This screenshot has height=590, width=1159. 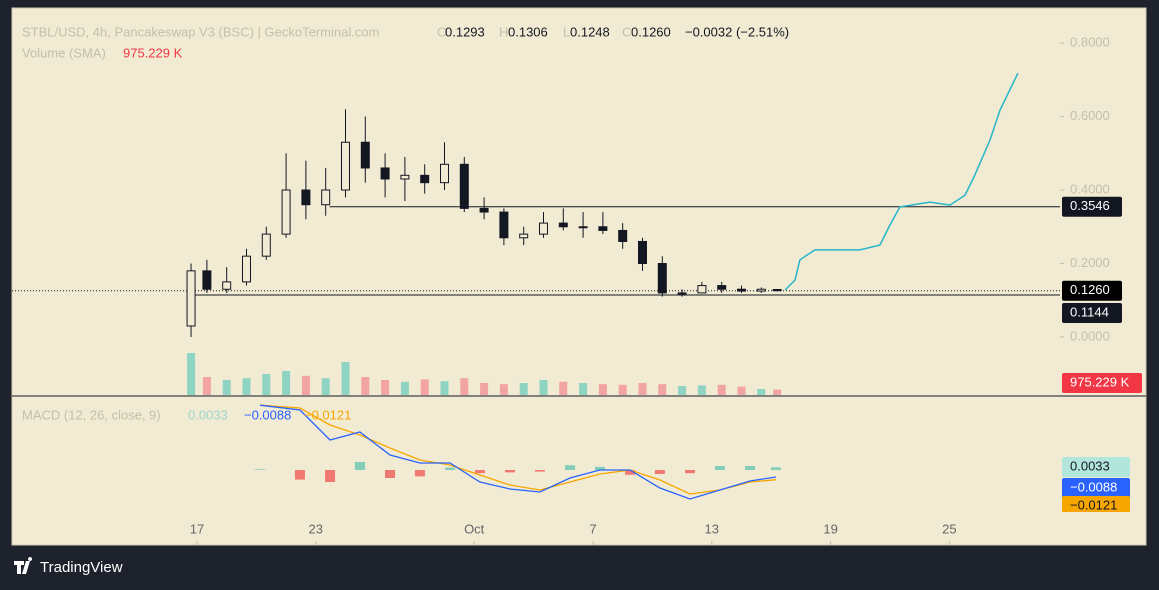 I want to click on ohlc-letter: L, so click(x=566, y=31).